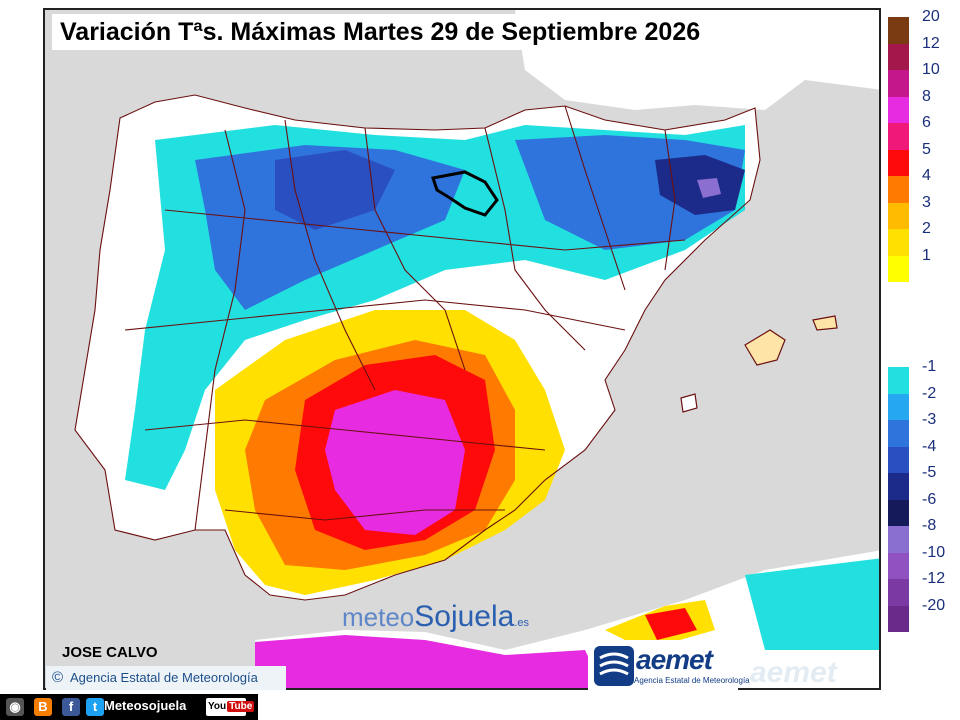 Image resolution: width=960 pixels, height=720 pixels. Describe the element at coordinates (926, 175) in the screenshot. I see `legend-label-pos-6: 4` at that location.